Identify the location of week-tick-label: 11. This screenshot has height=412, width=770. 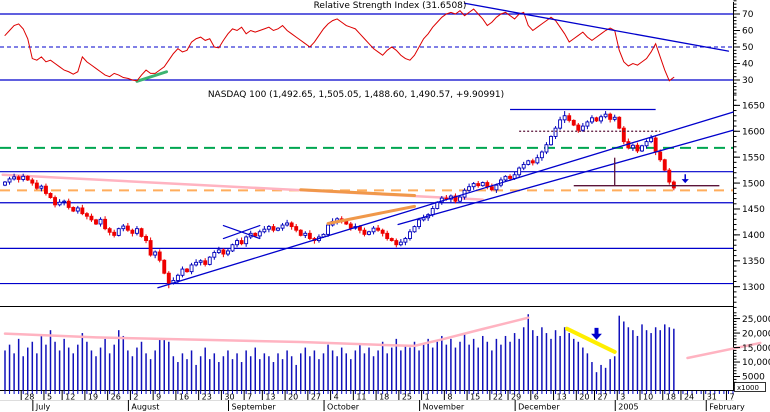
(361, 397).